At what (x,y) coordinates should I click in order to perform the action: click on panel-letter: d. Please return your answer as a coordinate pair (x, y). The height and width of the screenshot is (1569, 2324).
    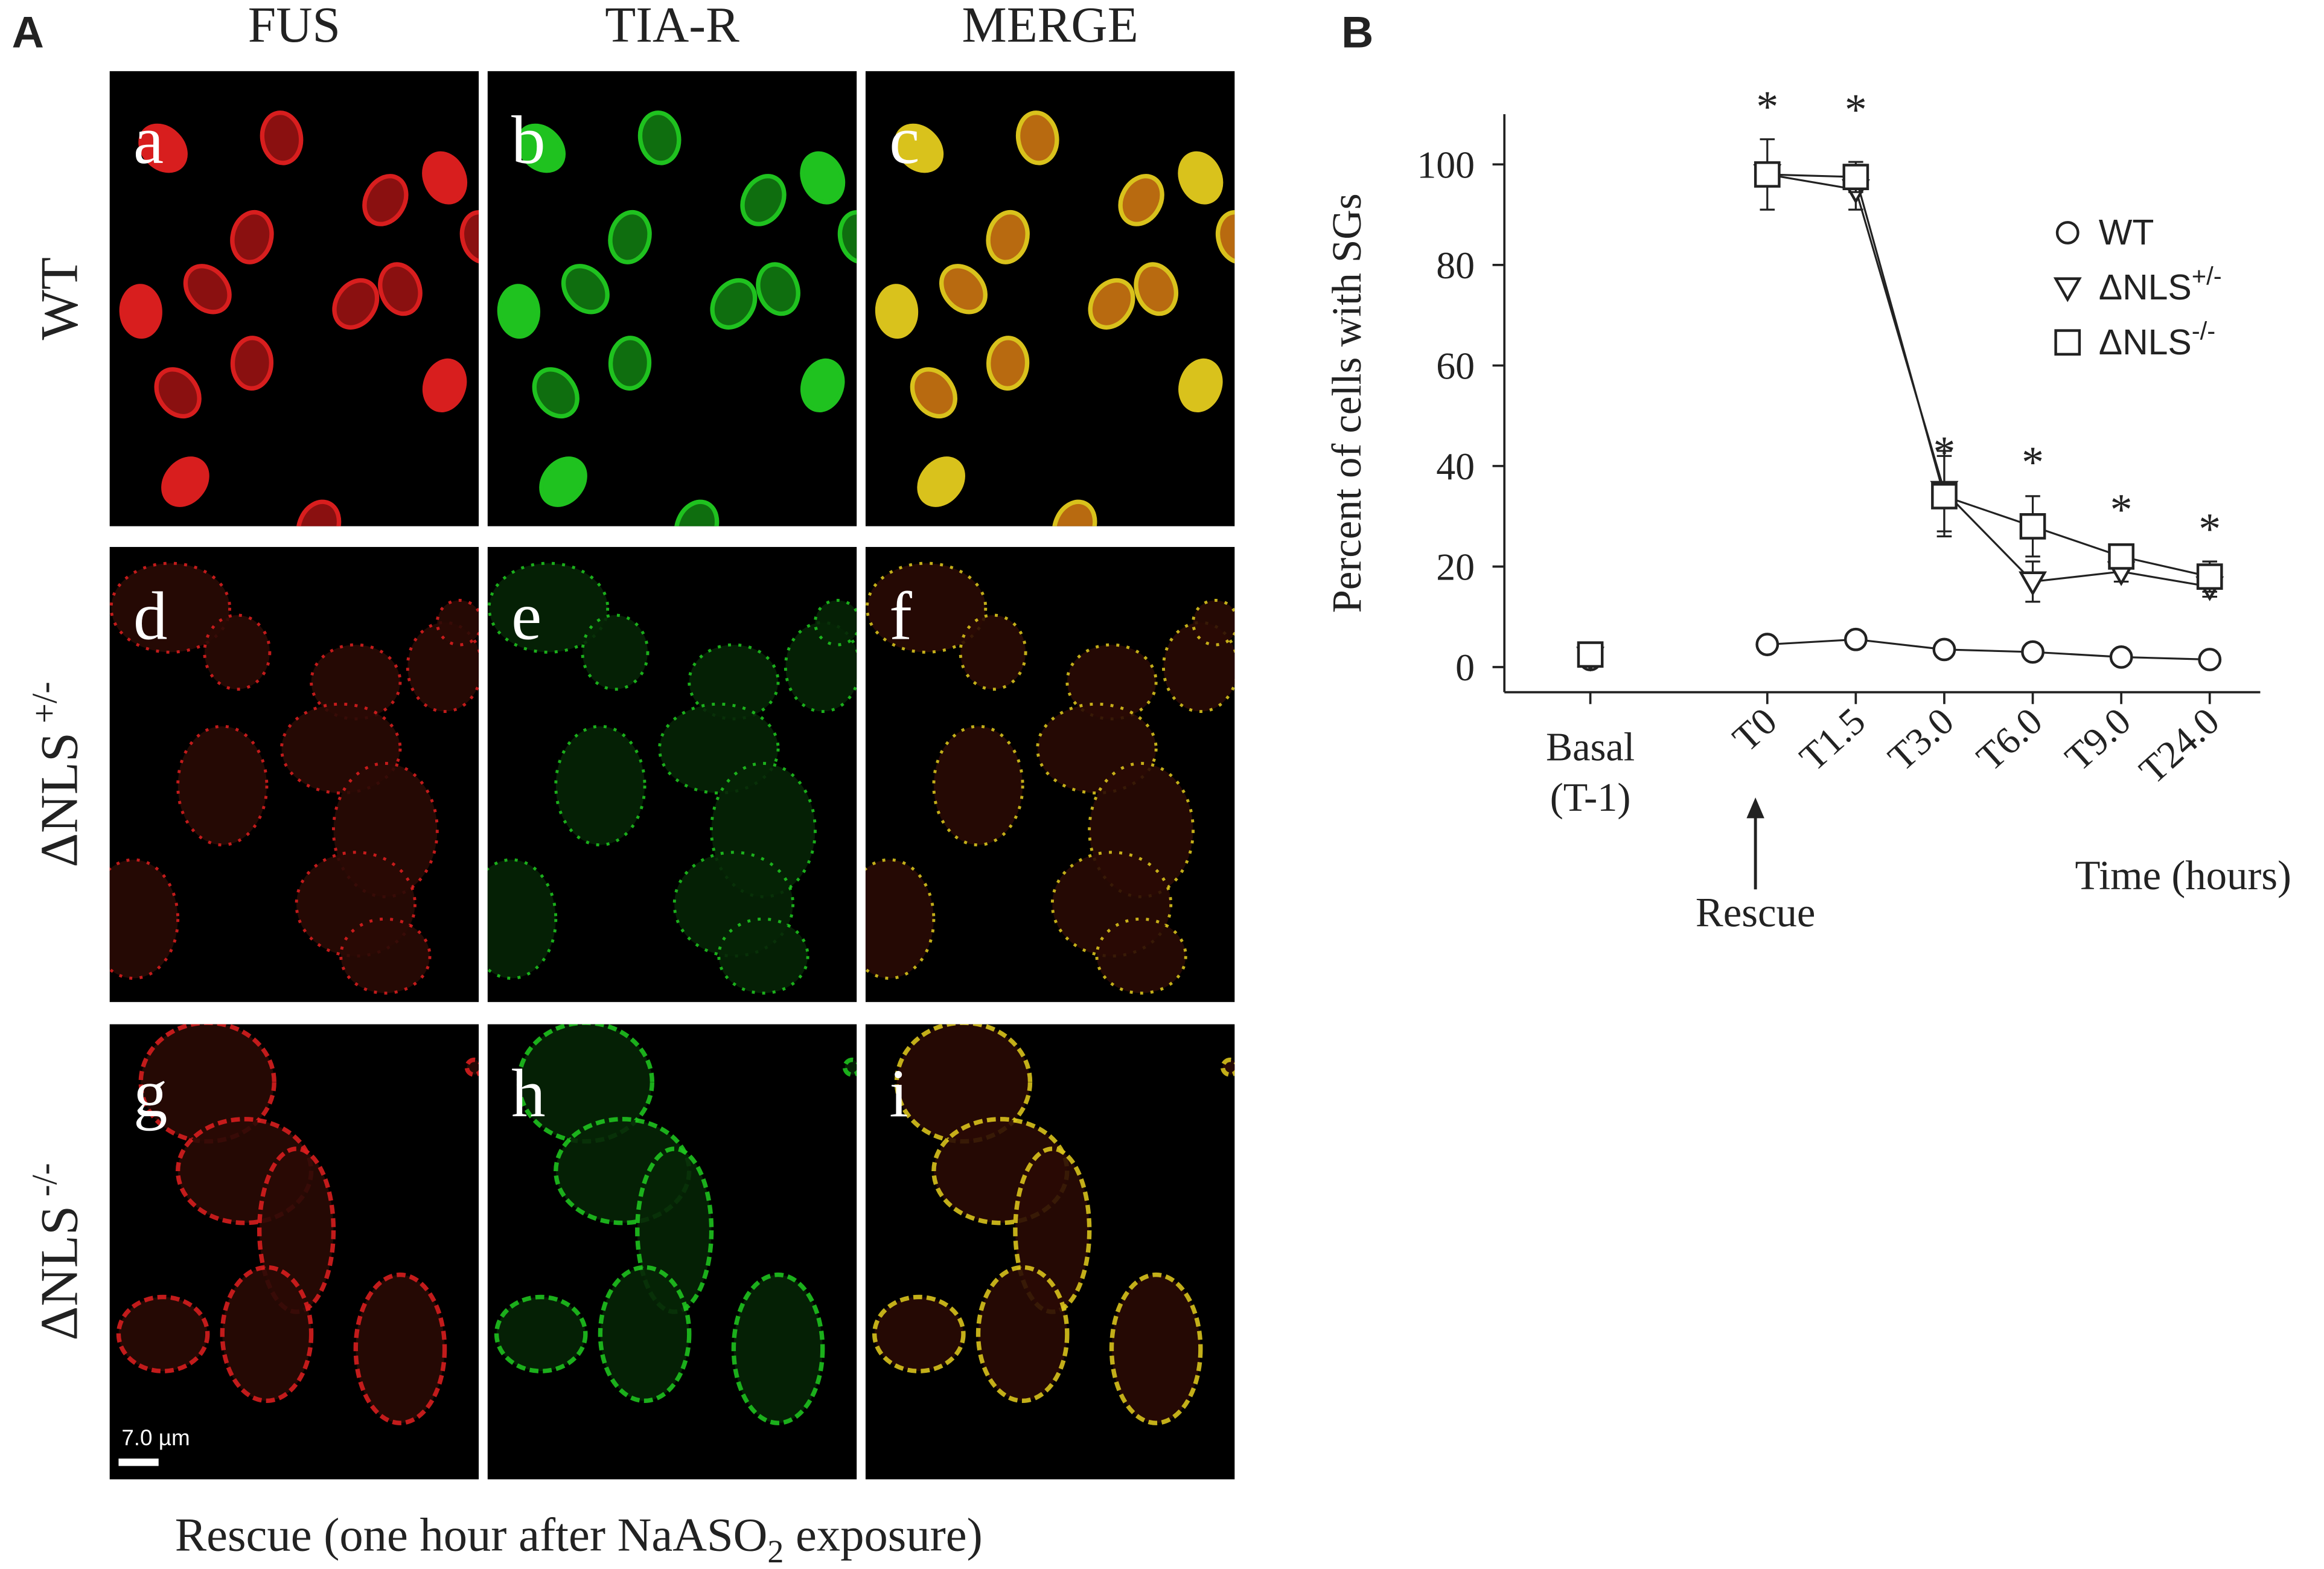
    Looking at the image, I should click on (150, 616).